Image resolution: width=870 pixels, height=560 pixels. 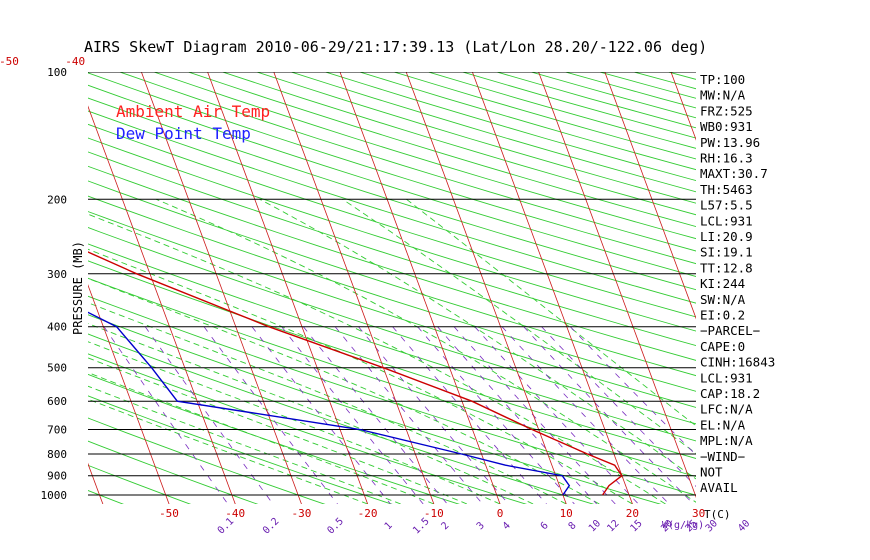 What do you see at coordinates (717, 514) in the screenshot?
I see `bottom-axis-unit: T(C)` at bounding box center [717, 514].